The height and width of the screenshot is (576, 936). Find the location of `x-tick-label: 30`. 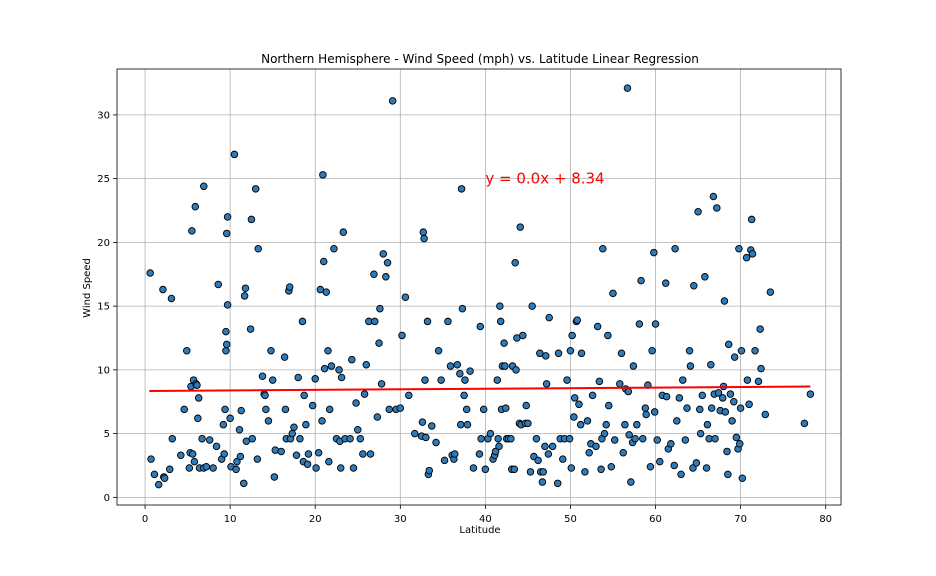

x-tick-label: 30 is located at coordinates (400, 519).